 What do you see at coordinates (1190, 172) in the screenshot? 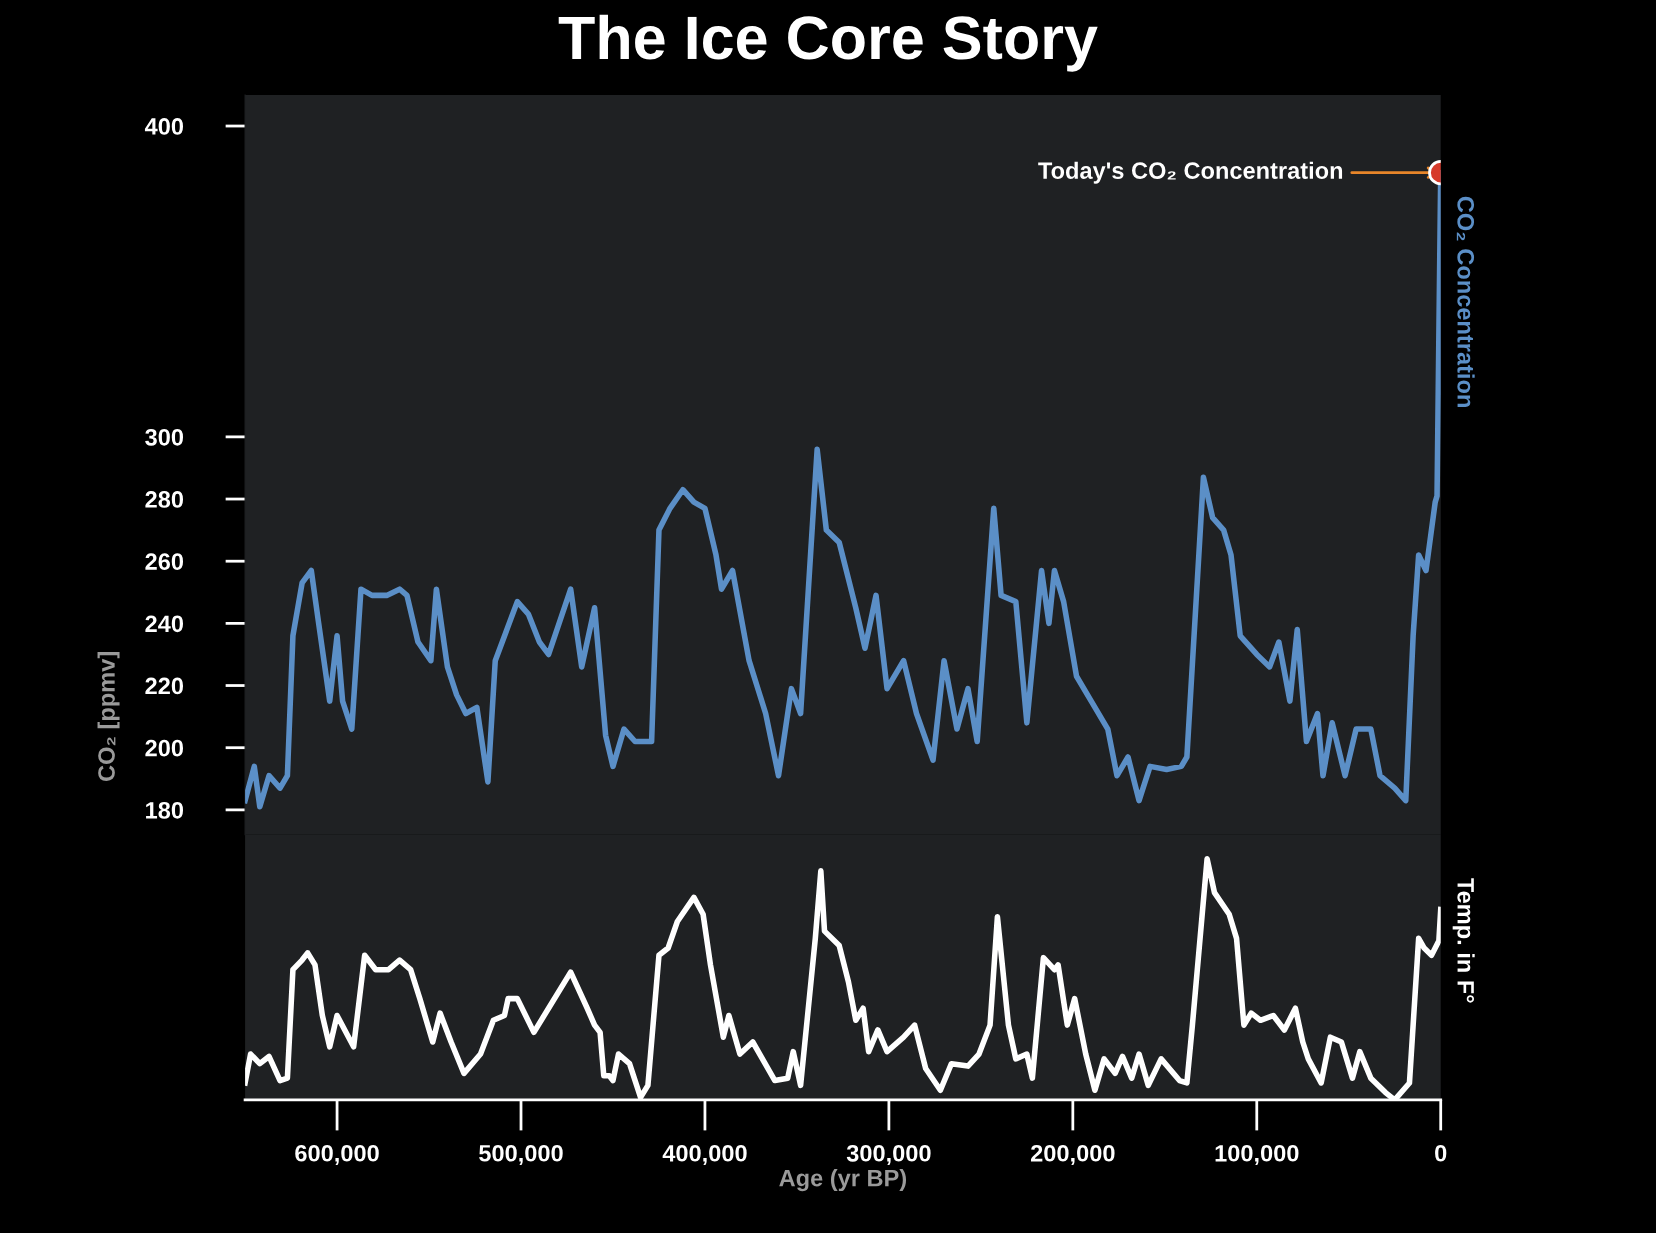
I see `annotation: Today's CO₂ Concentration` at bounding box center [1190, 172].